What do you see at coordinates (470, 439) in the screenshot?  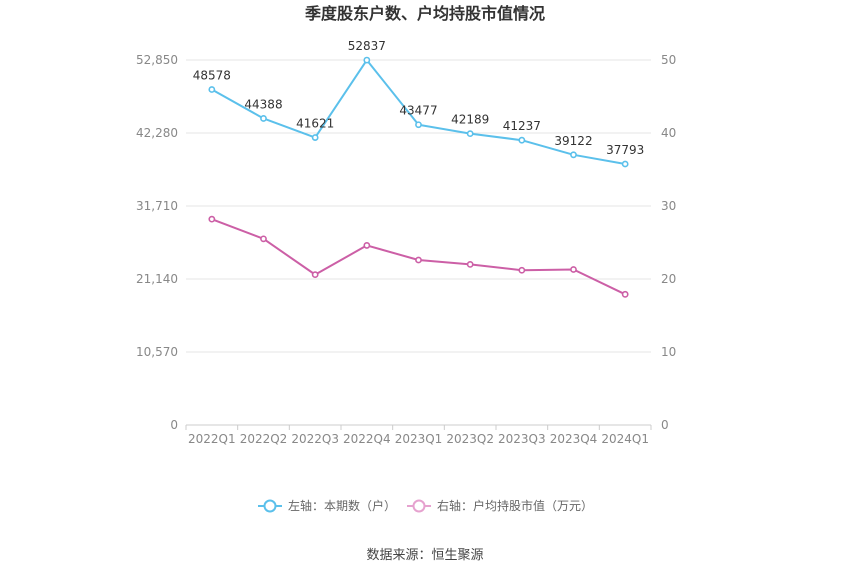 I see `x-tick-label: 2023Q2` at bounding box center [470, 439].